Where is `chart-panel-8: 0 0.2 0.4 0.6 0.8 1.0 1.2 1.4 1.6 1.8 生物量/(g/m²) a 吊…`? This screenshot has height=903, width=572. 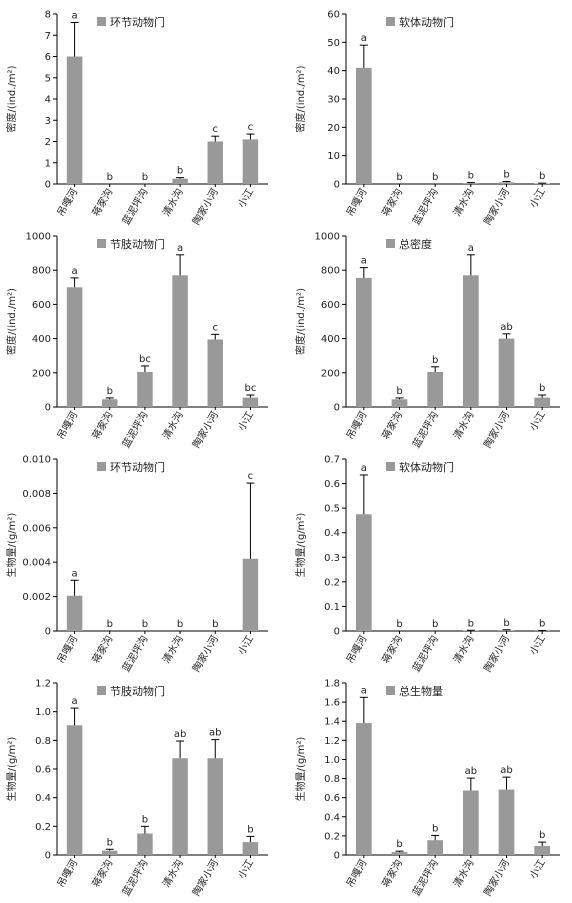 chart-panel-8: 0 0.2 0.4 0.6 0.8 1.0 1.2 1.4 1.6 1.8 生物量/(g/m²) a 吊… is located at coordinates (427, 788).